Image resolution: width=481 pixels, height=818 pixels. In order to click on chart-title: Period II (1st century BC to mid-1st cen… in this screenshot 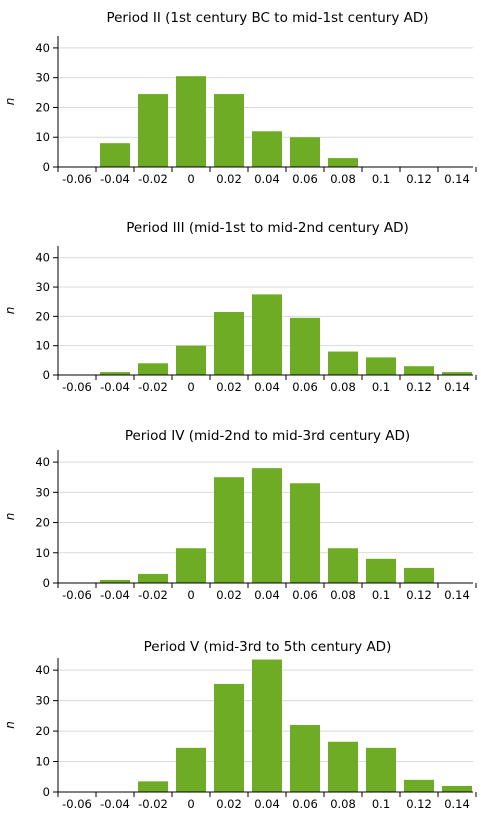, I will do `click(267, 18)`.